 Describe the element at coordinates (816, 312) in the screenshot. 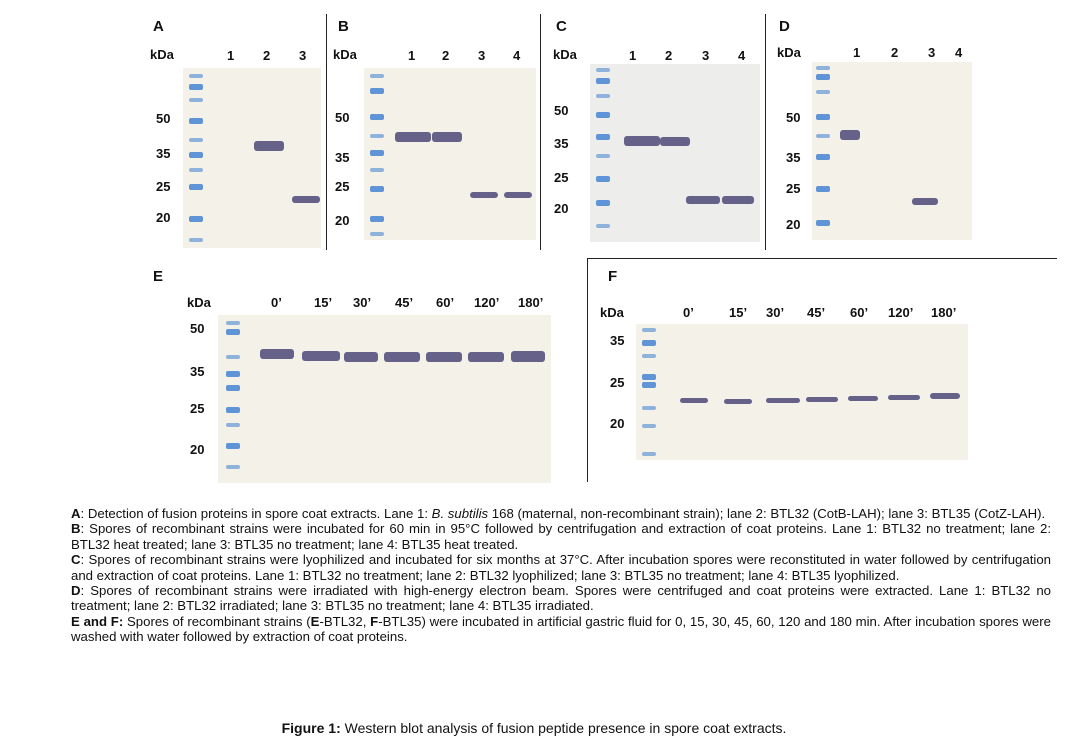

I see `lane-label: 45’` at that location.